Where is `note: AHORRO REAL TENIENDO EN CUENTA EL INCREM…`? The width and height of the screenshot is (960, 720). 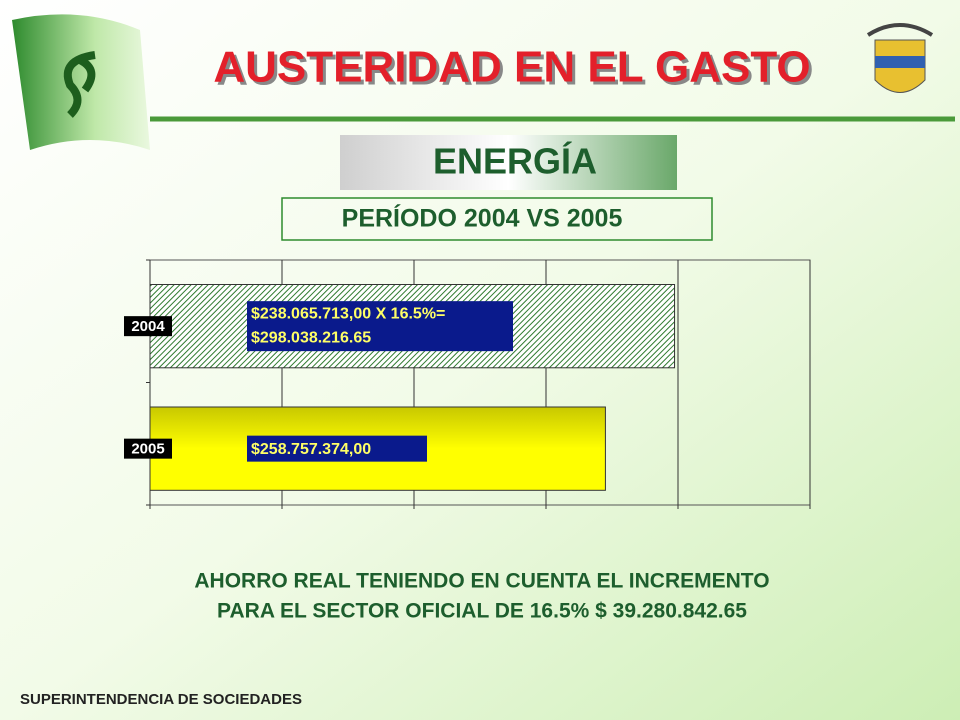
note: AHORRO REAL TENIENDO EN CUENTA EL INCREM… is located at coordinates (481, 581).